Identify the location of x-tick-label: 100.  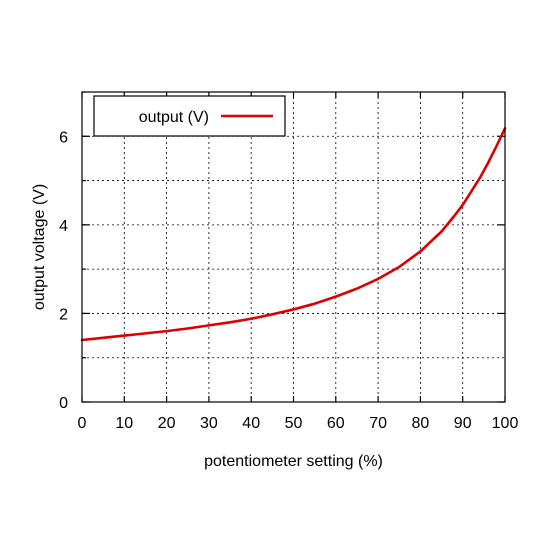
(505, 423).